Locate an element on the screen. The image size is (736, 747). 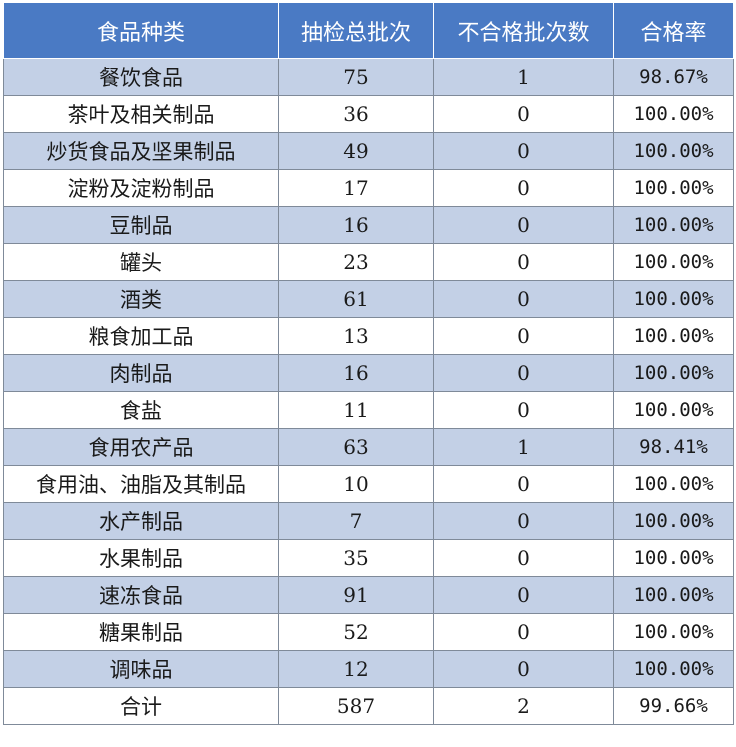
table-row: 食用油、油脂及其制品 10 0 100.00% is located at coordinates (368, 484).